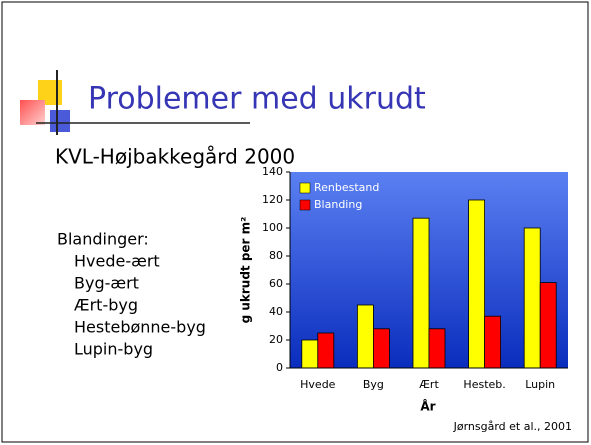 Image resolution: width=591 pixels, height=445 pixels. I want to click on list-item: Byg-ært, so click(106, 283).